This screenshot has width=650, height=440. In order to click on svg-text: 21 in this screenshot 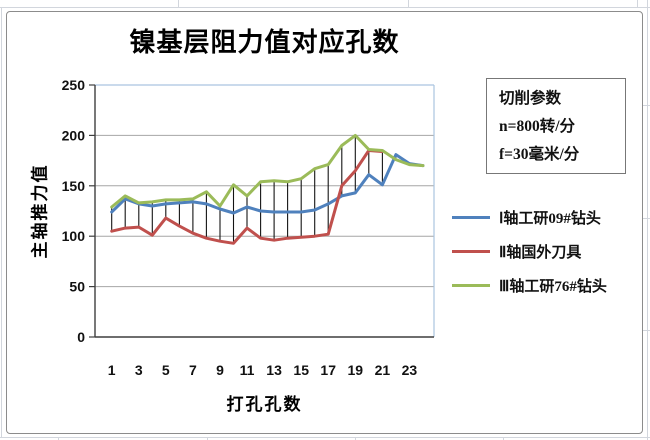, I will do `click(383, 370)`.